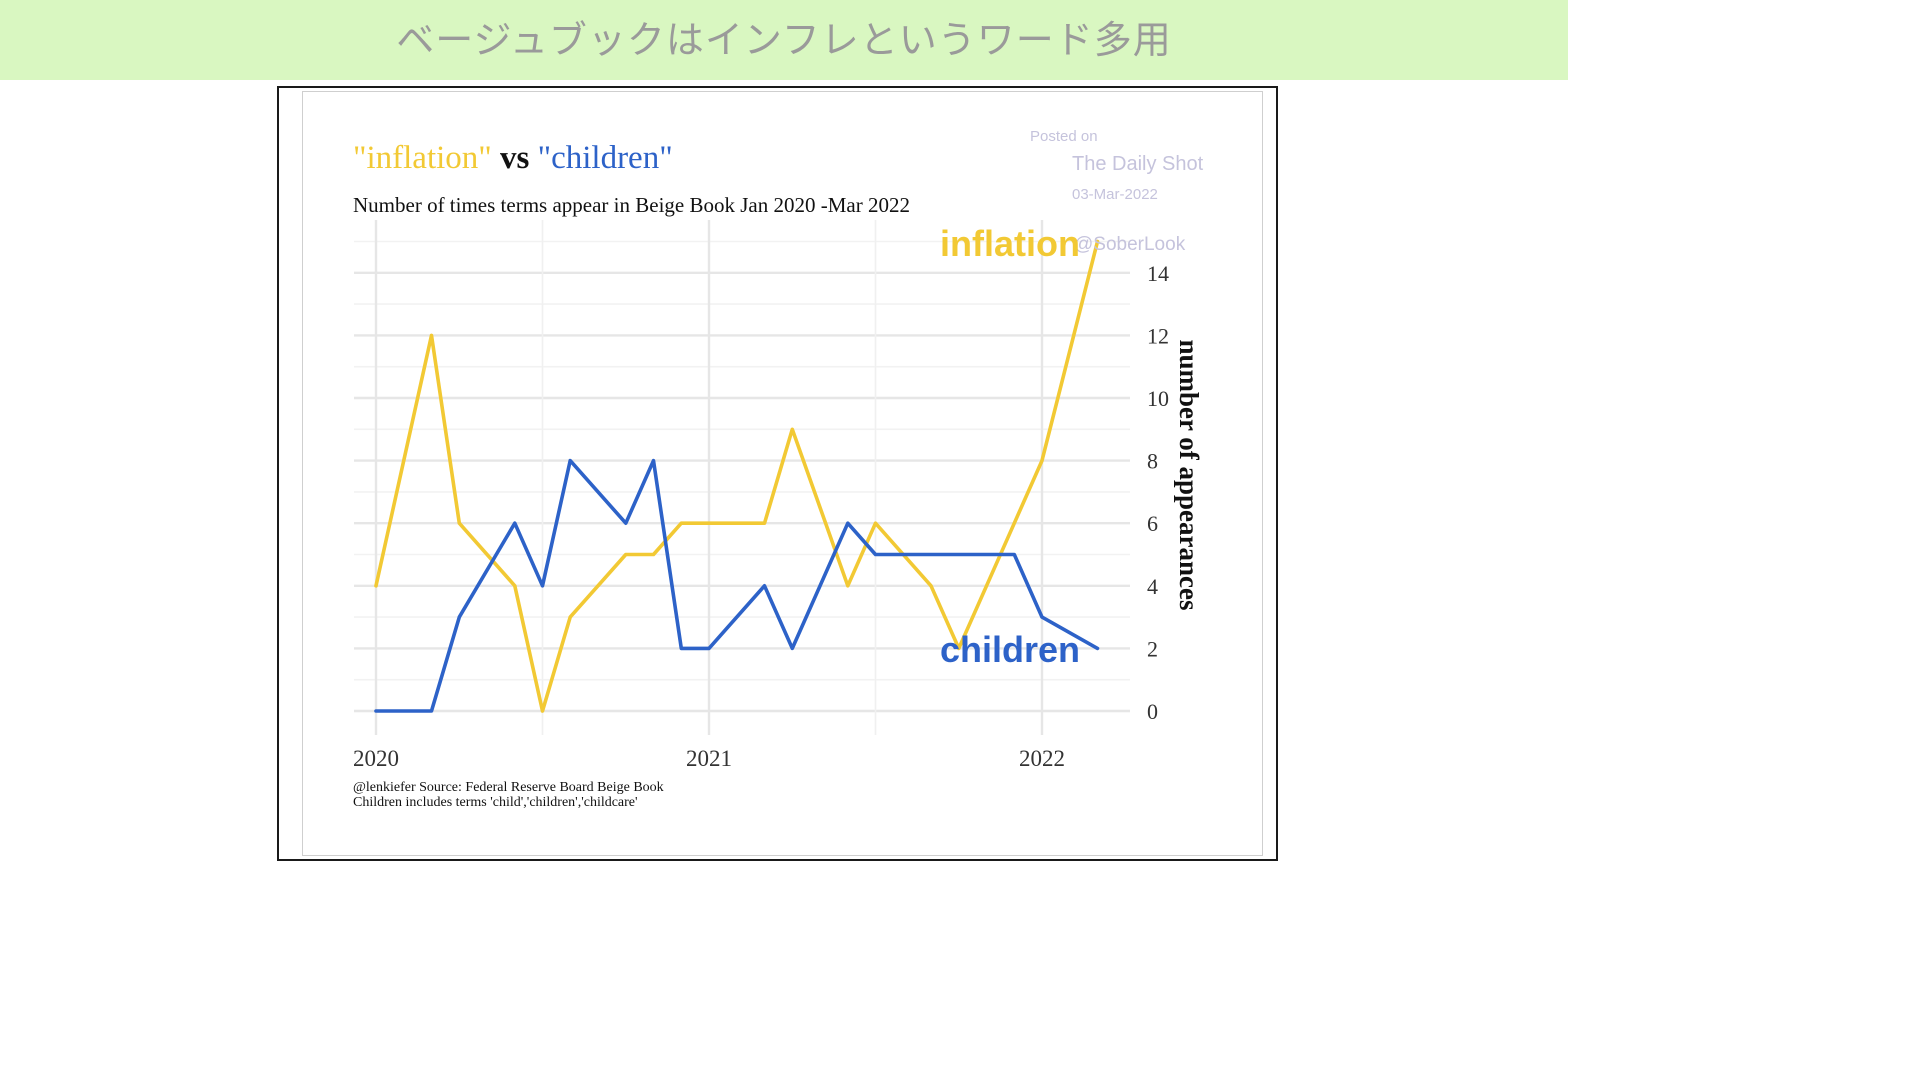 This screenshot has height=1080, width=1920. I want to click on y-tick-label: 8, so click(1152, 461).